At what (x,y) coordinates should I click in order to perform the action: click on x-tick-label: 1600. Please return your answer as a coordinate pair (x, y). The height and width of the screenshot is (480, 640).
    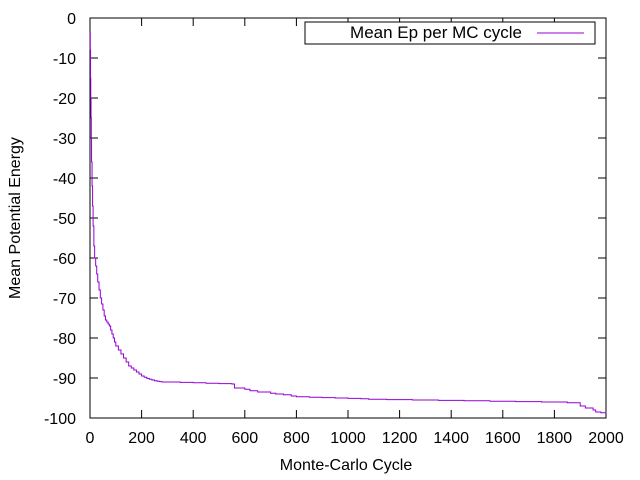
    Looking at the image, I should click on (503, 438).